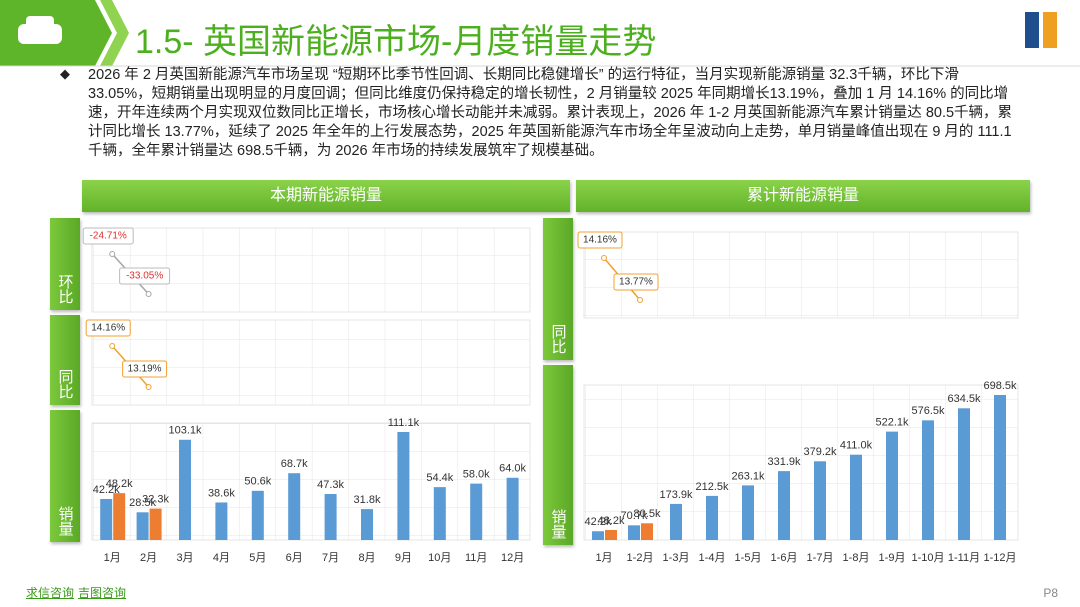 This screenshot has width=1080, height=607. Describe the element at coordinates (145, 369) in the screenshot. I see `value-label: 13.19%` at that location.